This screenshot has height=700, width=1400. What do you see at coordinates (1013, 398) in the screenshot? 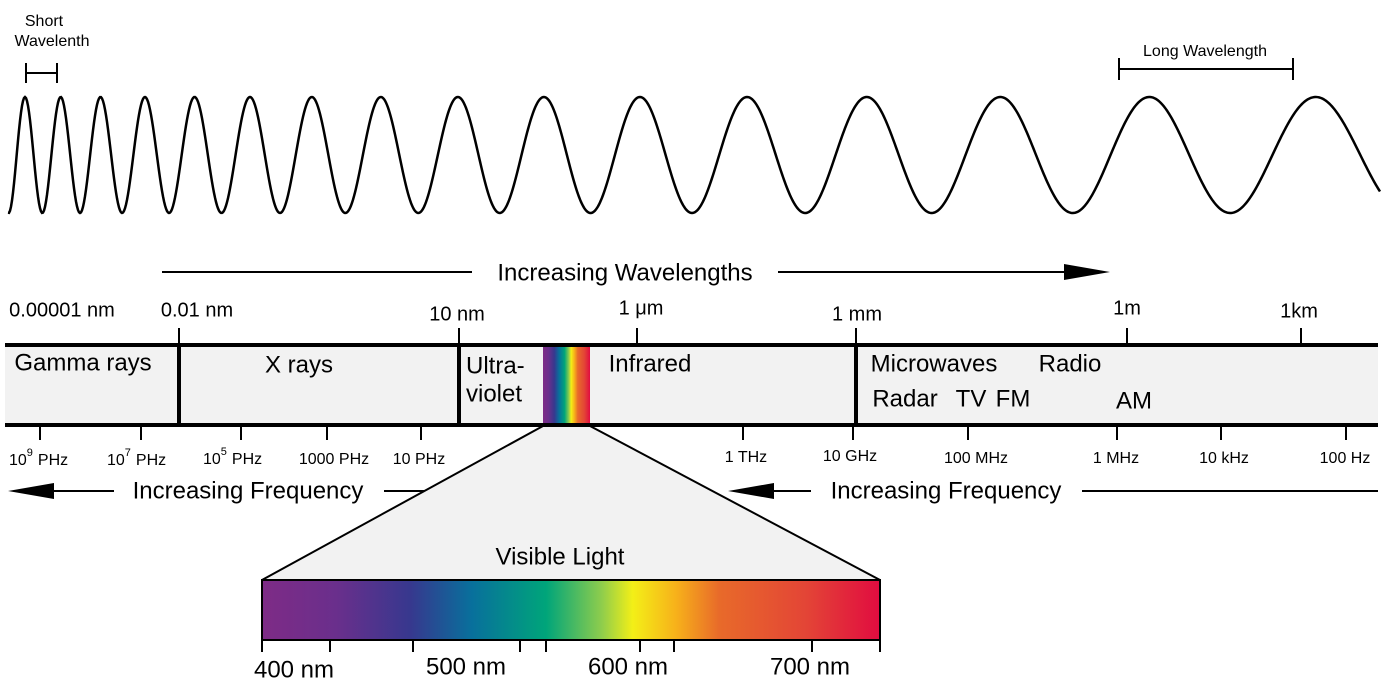
I see `band-label: FM` at bounding box center [1013, 398].